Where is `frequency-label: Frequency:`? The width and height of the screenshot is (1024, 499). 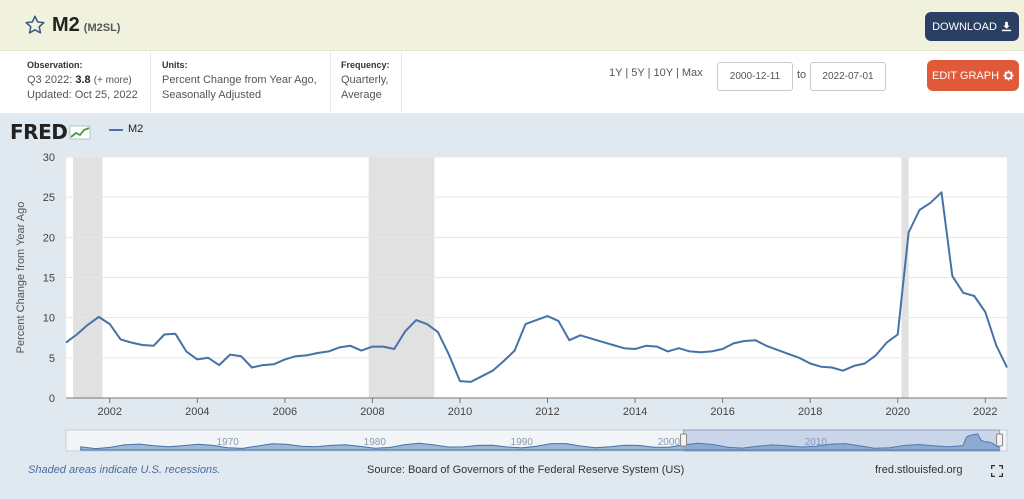 frequency-label: Frequency: is located at coordinates (365, 65).